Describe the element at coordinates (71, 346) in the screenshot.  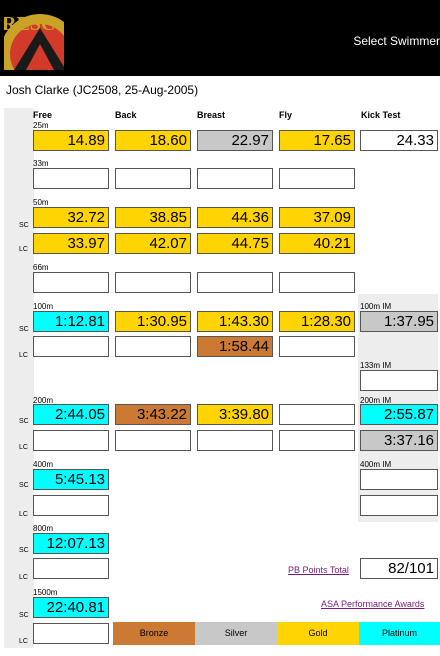
I see `free-100-lc-time` at that location.